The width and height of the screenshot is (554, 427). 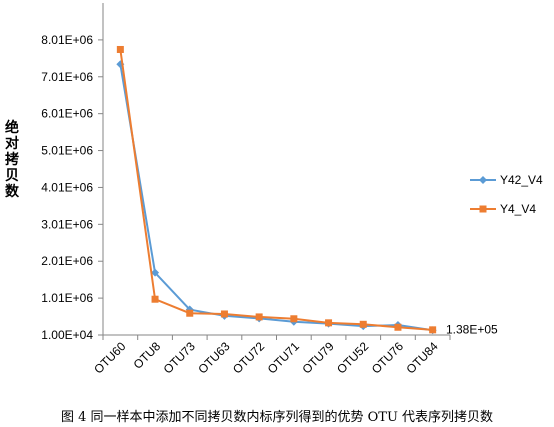 What do you see at coordinates (67, 151) in the screenshot?
I see `y-tick-label: 5.01E+06` at bounding box center [67, 151].